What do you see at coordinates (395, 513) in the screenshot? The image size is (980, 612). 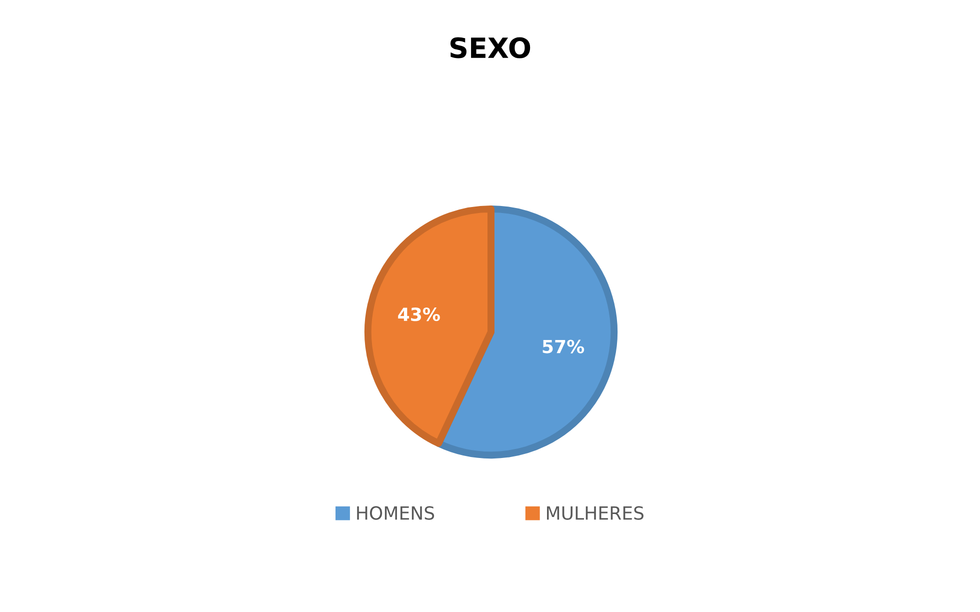 I see `legend-label: HOMENS` at bounding box center [395, 513].